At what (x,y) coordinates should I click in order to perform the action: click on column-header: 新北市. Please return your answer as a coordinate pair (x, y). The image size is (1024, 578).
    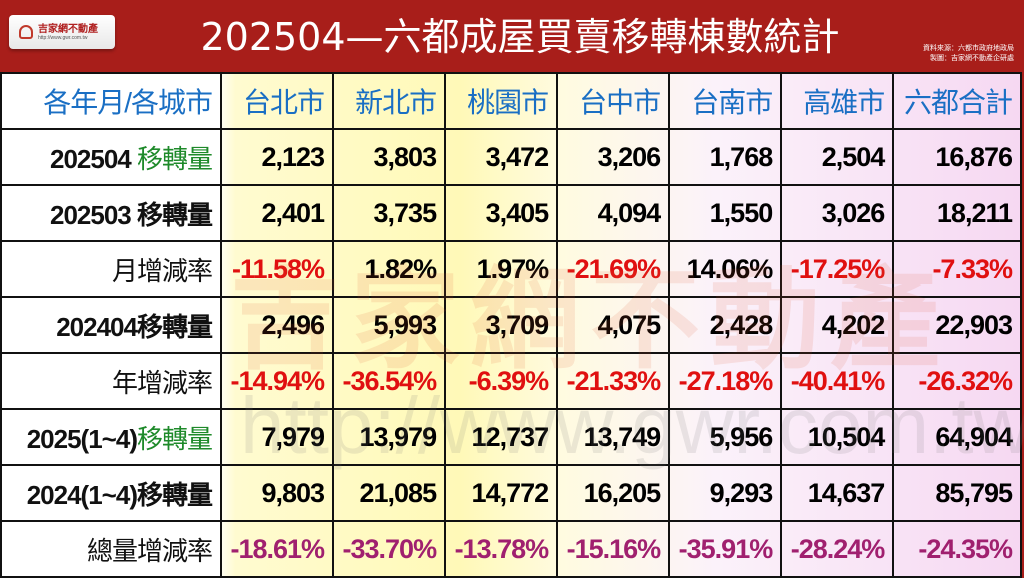
    Looking at the image, I should click on (389, 101).